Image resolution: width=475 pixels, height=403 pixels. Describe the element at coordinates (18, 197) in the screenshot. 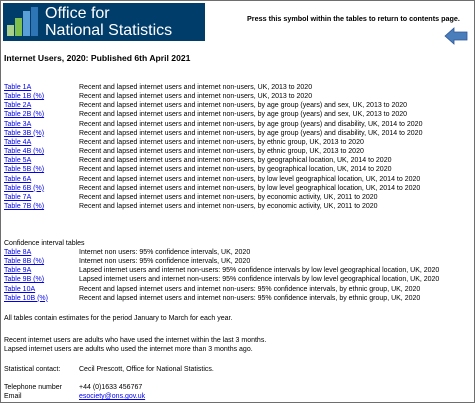

I see `table-link: Table 7A` at that location.